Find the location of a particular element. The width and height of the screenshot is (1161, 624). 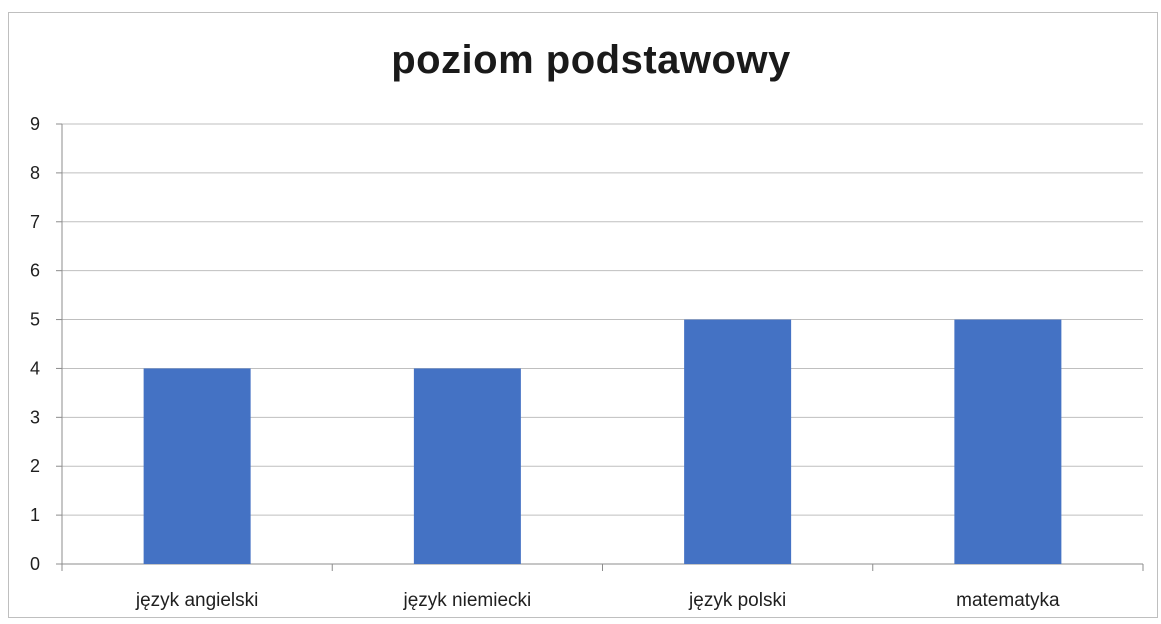

x-category-label-3: język polski is located at coordinates (737, 600).